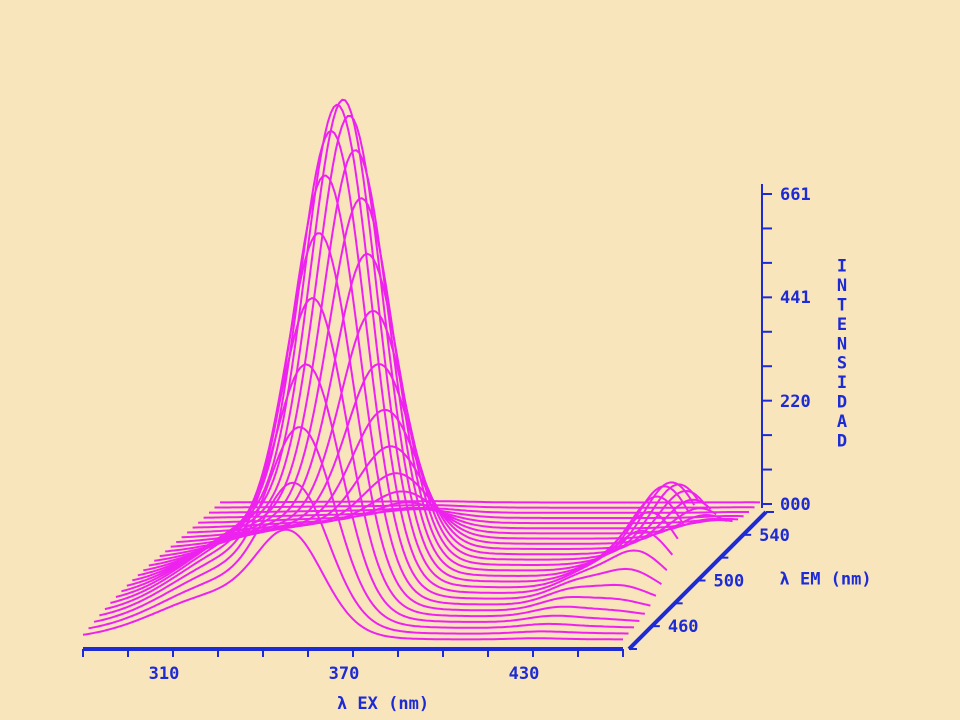 Image resolution: width=960 pixels, height=720 pixels. Describe the element at coordinates (683, 627) in the screenshot. I see `em-tick-label: 460` at that location.